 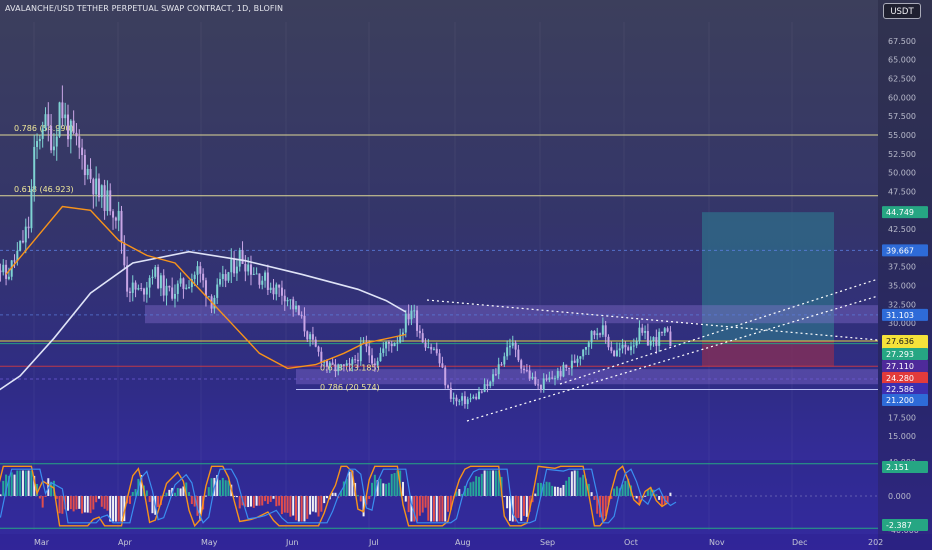 I want to click on price-scale-label: 17.500, so click(x=902, y=417).